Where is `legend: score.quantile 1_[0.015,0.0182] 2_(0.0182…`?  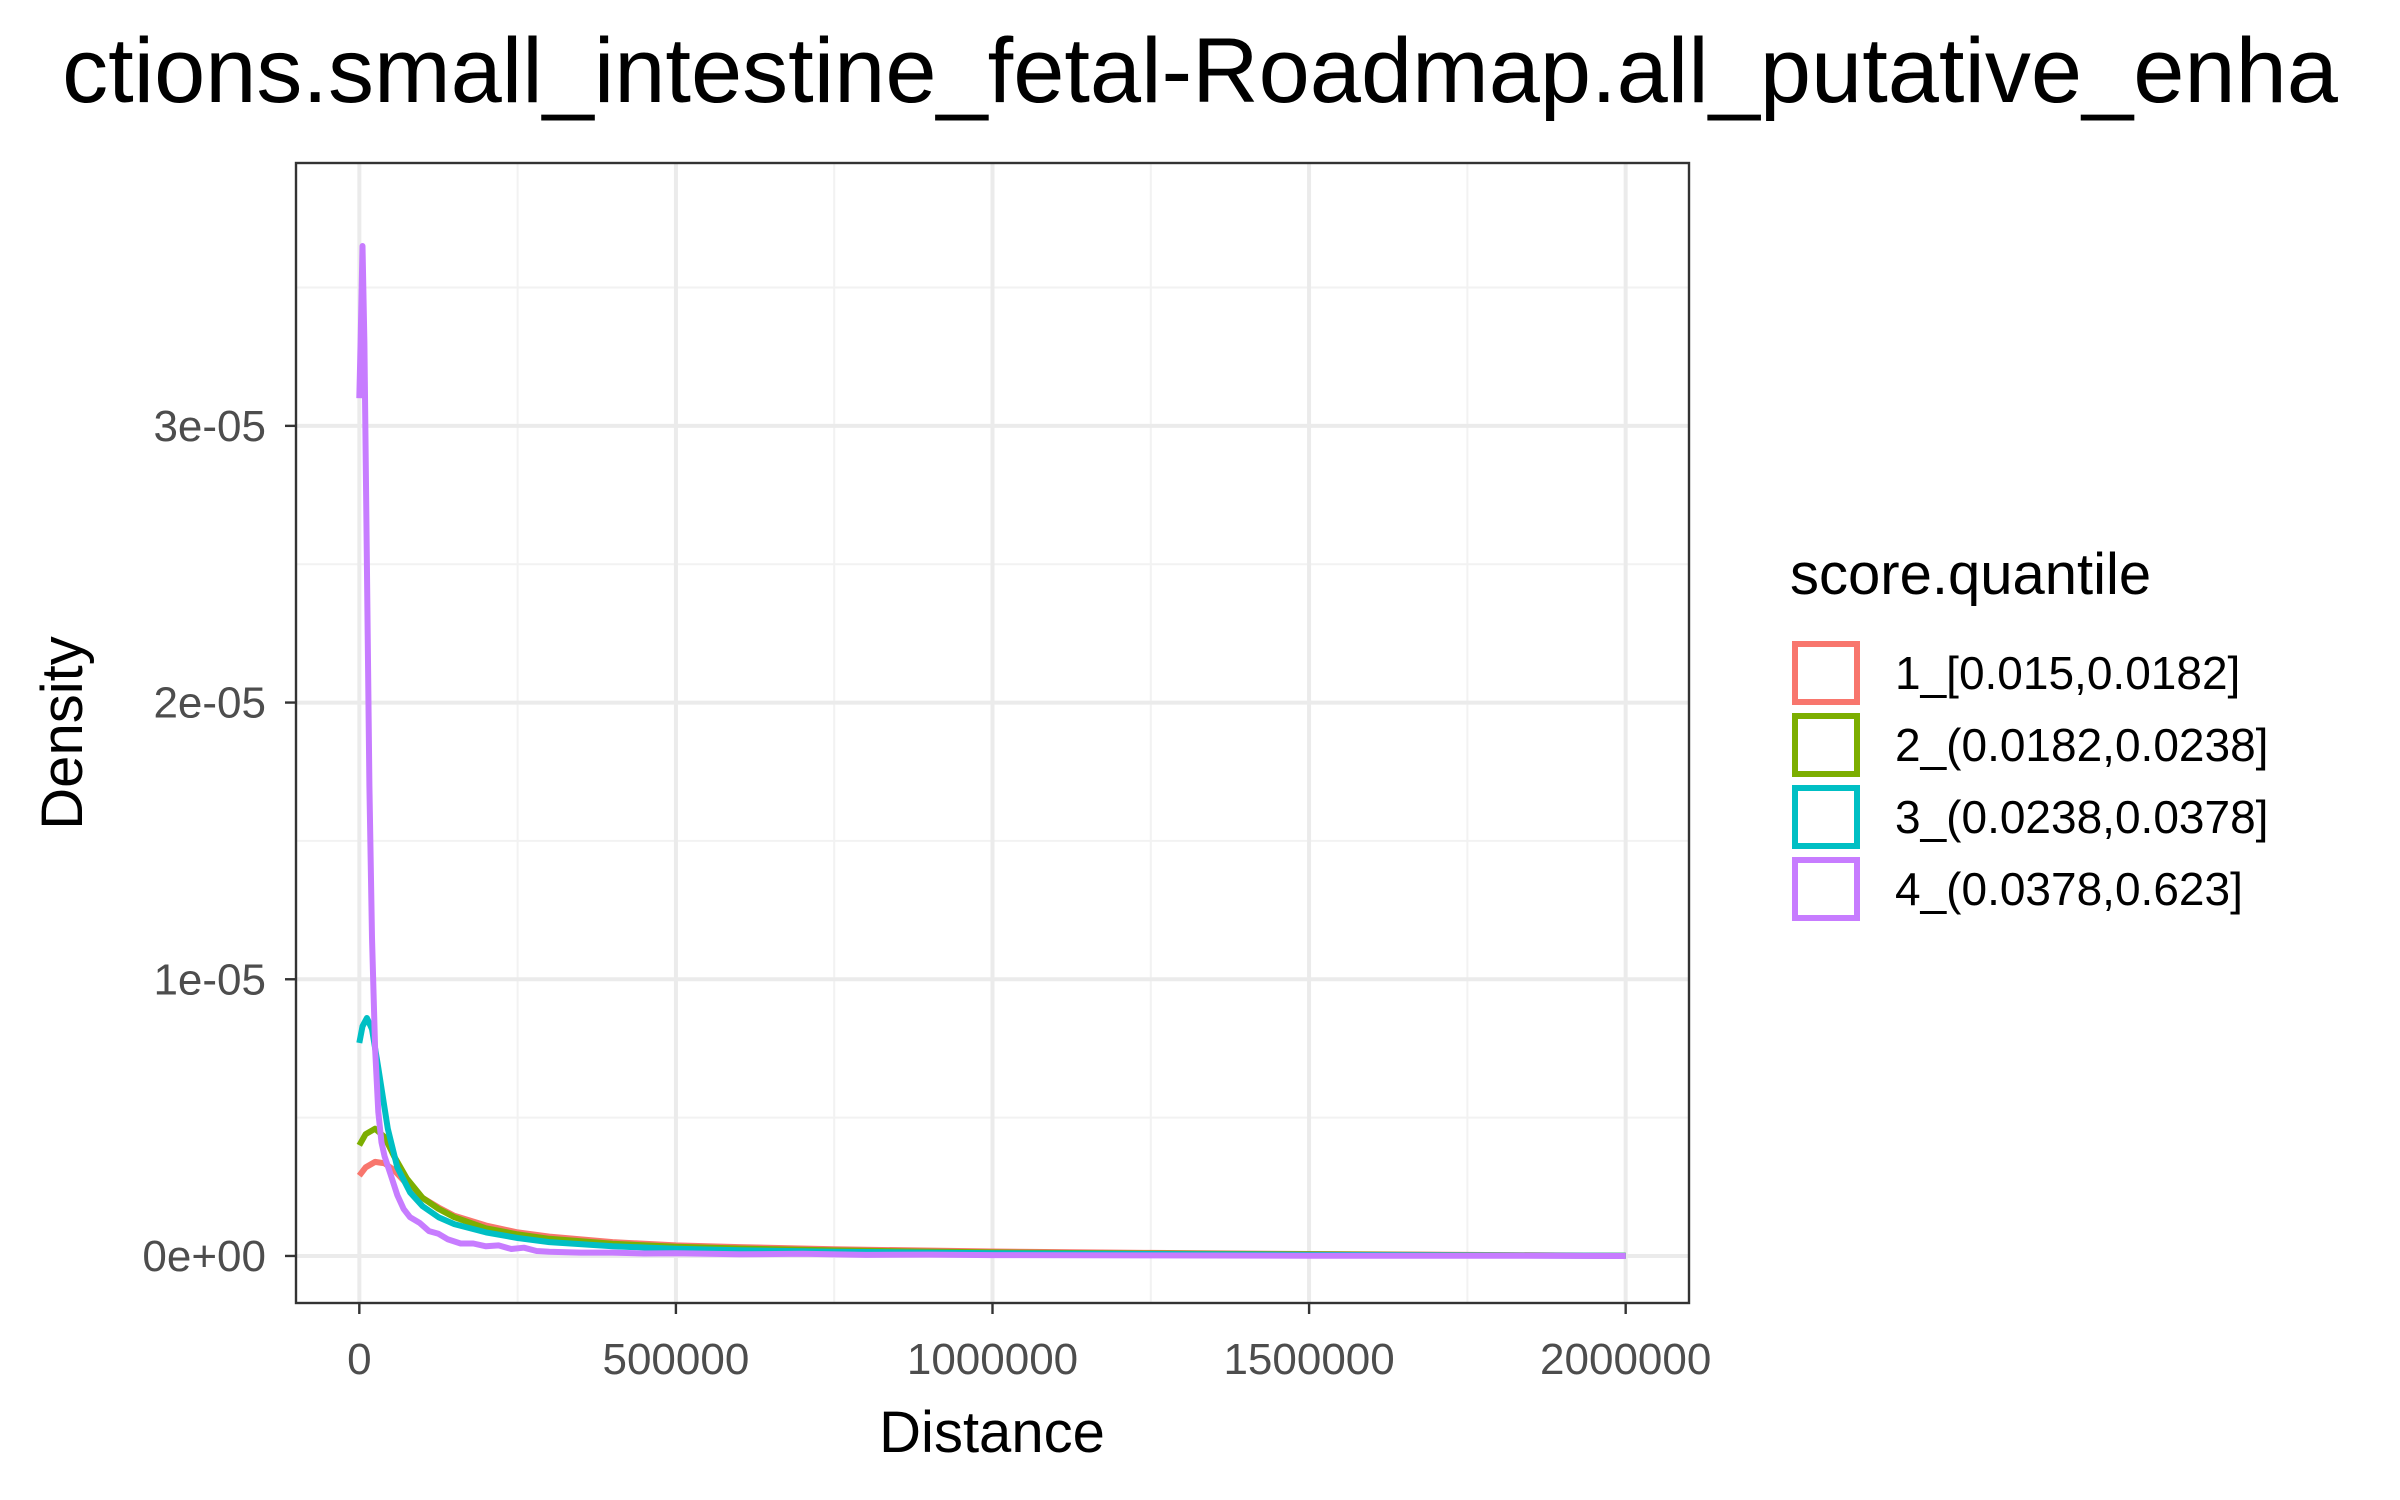 legend: score.quantile 1_[0.015,0.0182] 2_(0.0182… is located at coordinates (2029, 731).